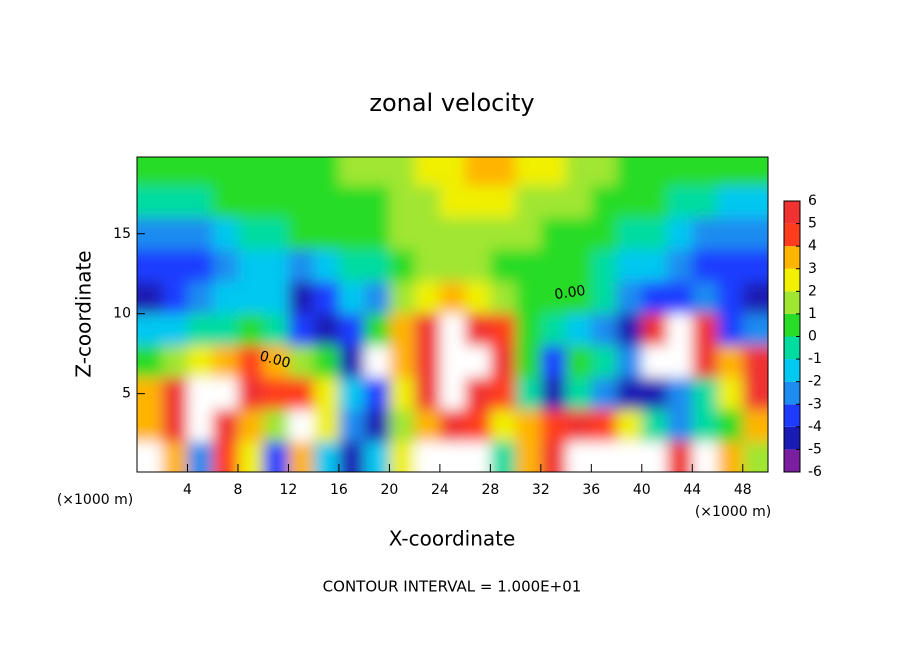 The image size is (904, 654). What do you see at coordinates (289, 490) in the screenshot?
I see `x-tick-label: 12` at bounding box center [289, 490].